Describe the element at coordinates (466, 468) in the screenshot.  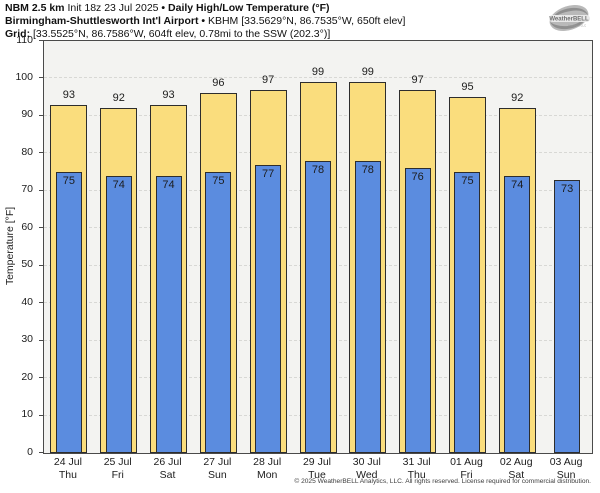
I see `x-tick-label: 01 Aug Fri` at that location.